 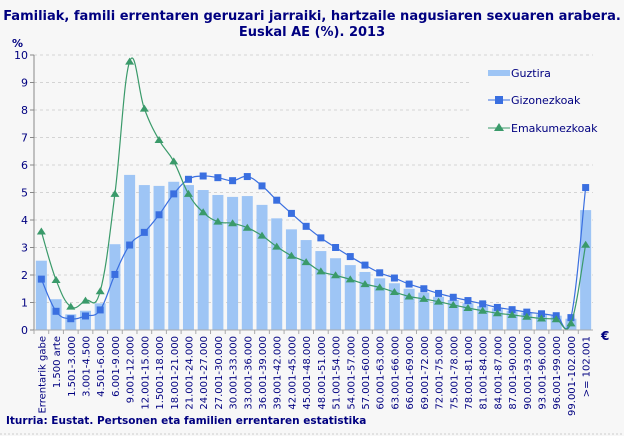 I want to click on chart-subtitle: Euskal AE (%). 2013, so click(x=312, y=32).